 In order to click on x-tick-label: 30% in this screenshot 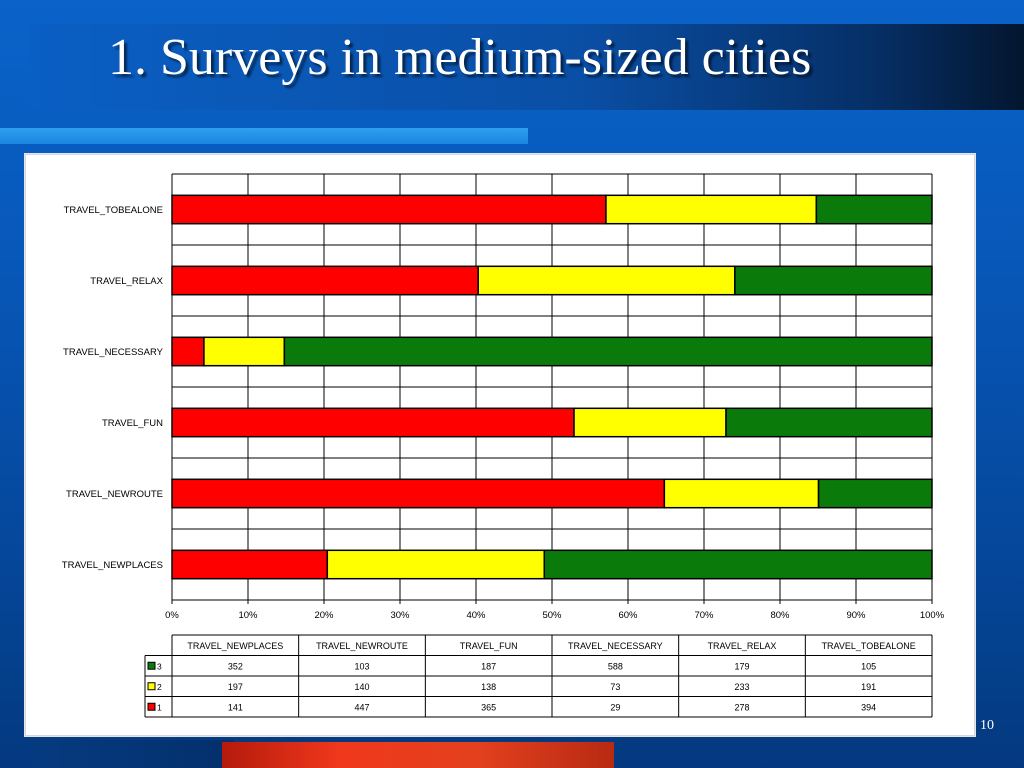, I will do `click(400, 615)`.